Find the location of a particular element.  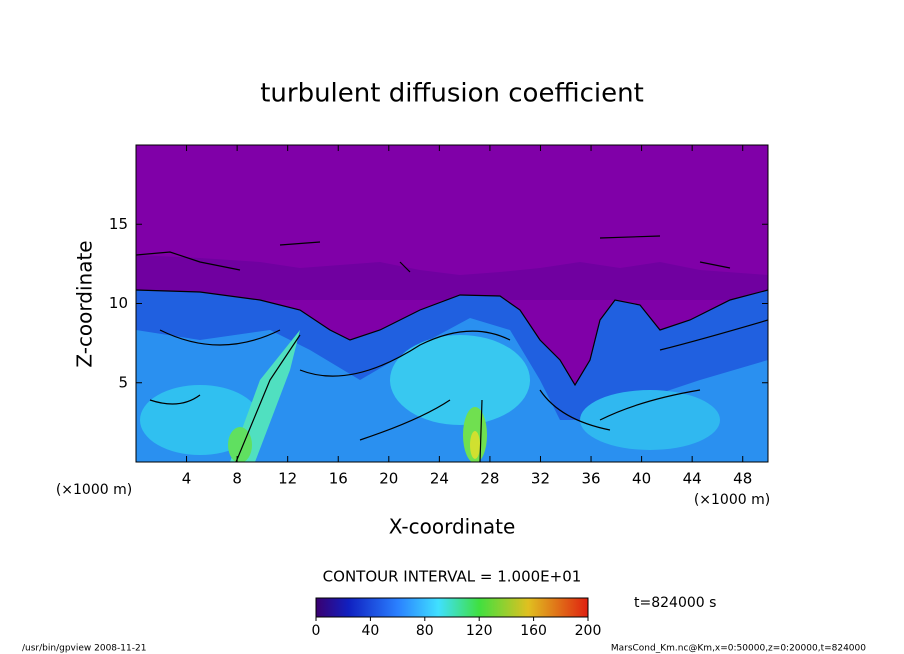

x-tick-label: 20 is located at coordinates (388, 479).